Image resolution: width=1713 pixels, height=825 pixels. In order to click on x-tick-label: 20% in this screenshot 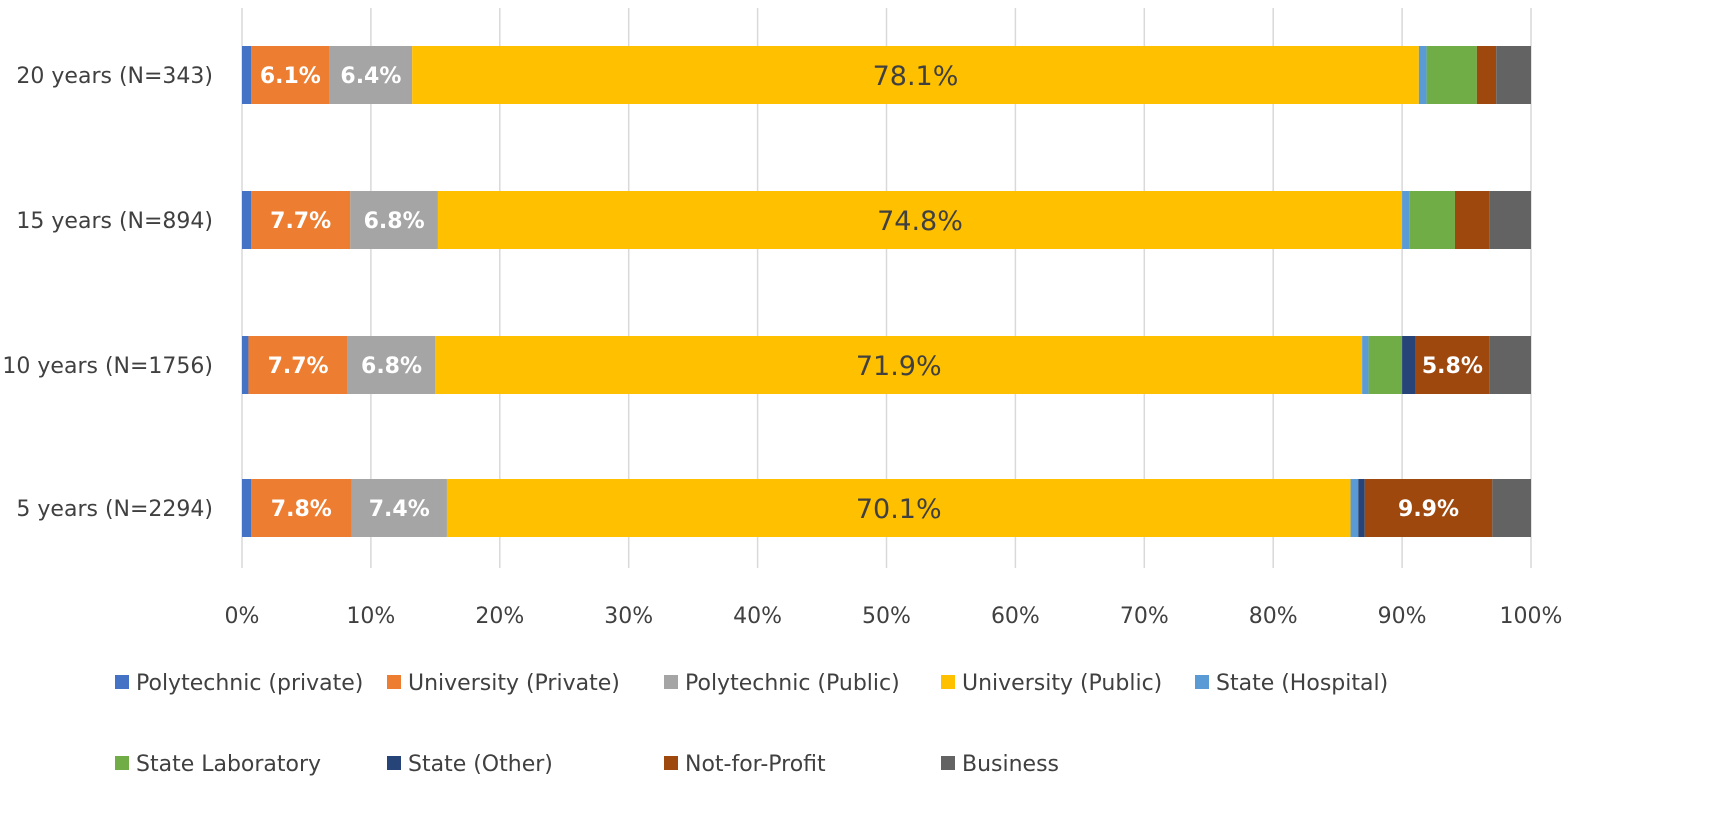, I will do `click(499, 616)`.